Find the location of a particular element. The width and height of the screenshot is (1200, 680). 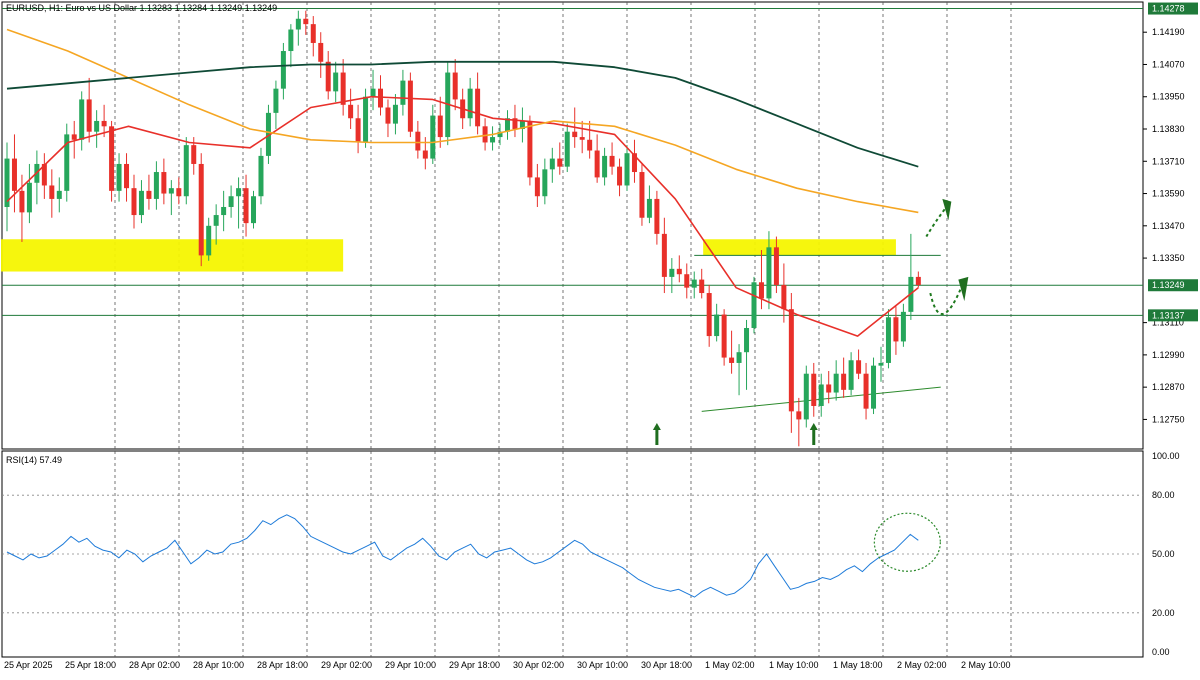

pullback-projection-arrow is located at coordinates (946, 300).